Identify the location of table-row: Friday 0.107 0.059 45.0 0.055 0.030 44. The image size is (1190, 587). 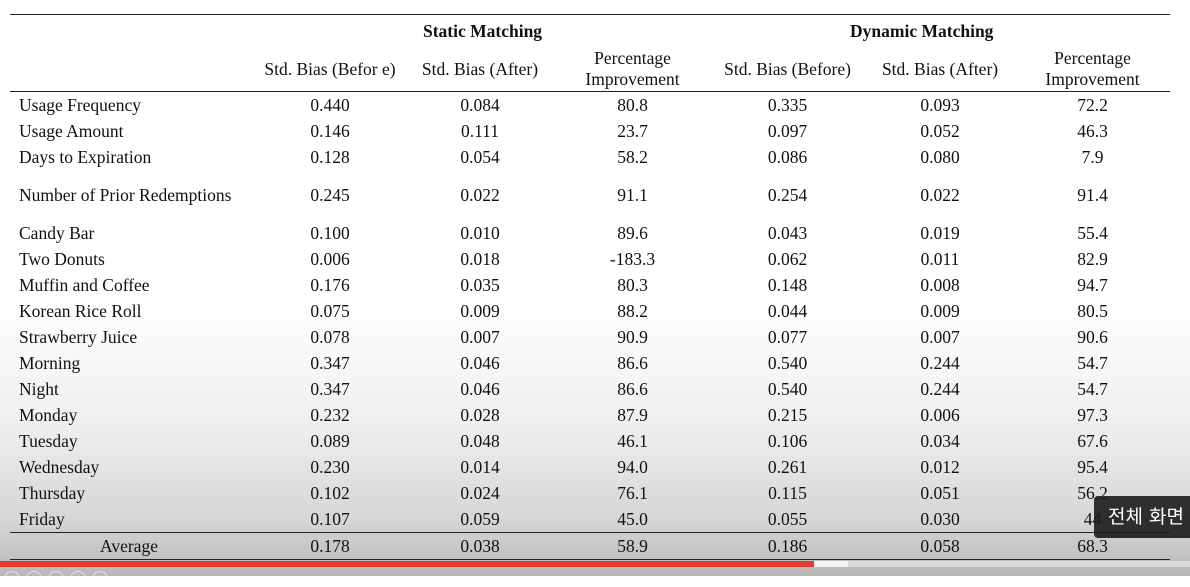
(590, 519).